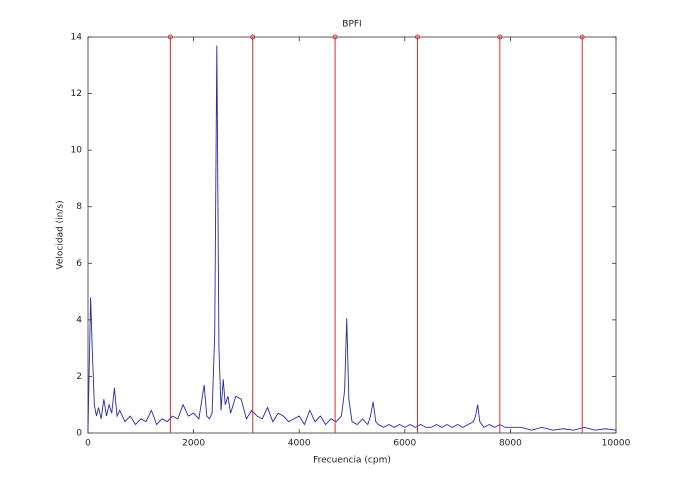  Describe the element at coordinates (77, 151) in the screenshot. I see `y-tick-label: 10` at that location.